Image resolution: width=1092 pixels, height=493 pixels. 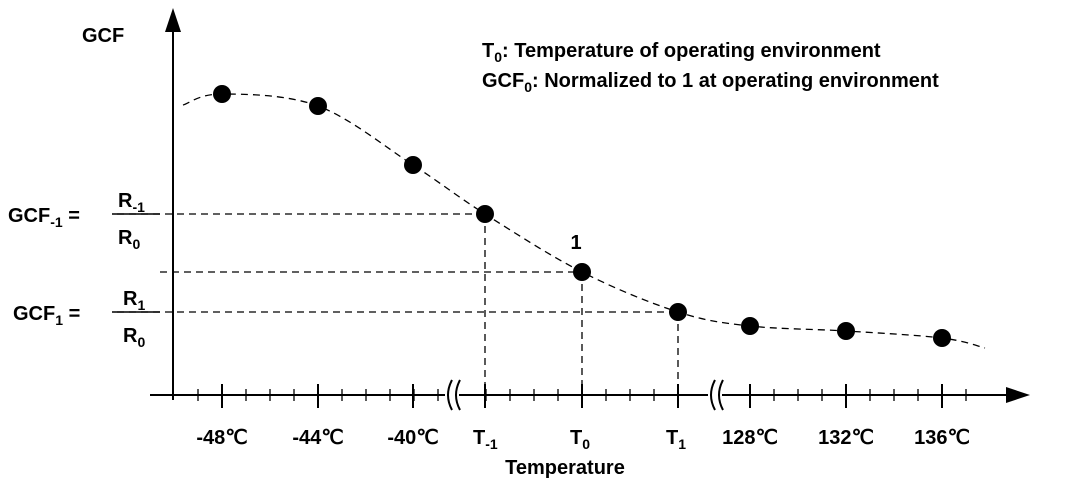 I want to click on y-axis-label: GCF, so click(x=103, y=36).